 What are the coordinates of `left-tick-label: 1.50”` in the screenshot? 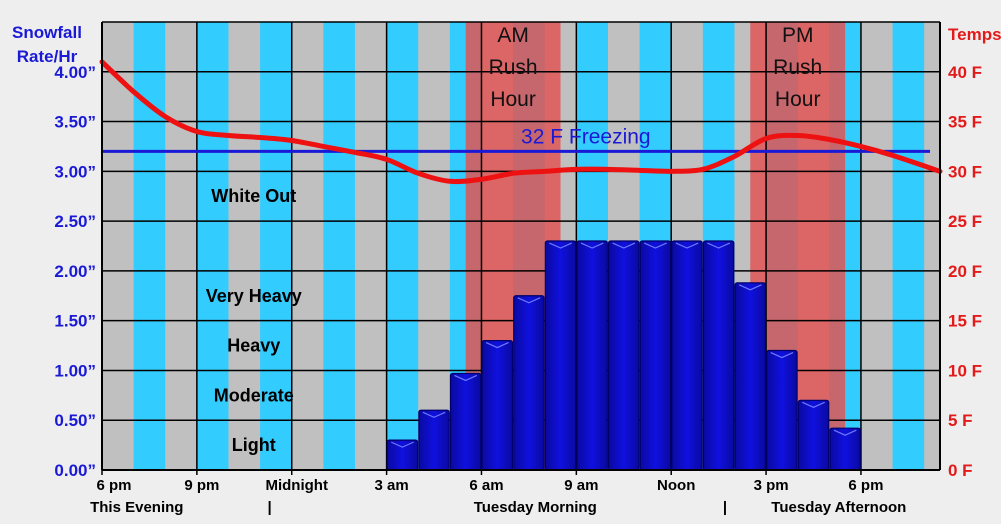 It's located at (75, 321).